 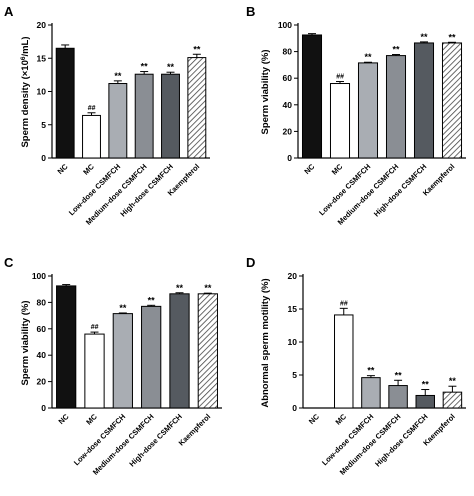 What do you see at coordinates (25, 343) in the screenshot?
I see `y-axis-title-c: Sperm viability (%)` at bounding box center [25, 343].